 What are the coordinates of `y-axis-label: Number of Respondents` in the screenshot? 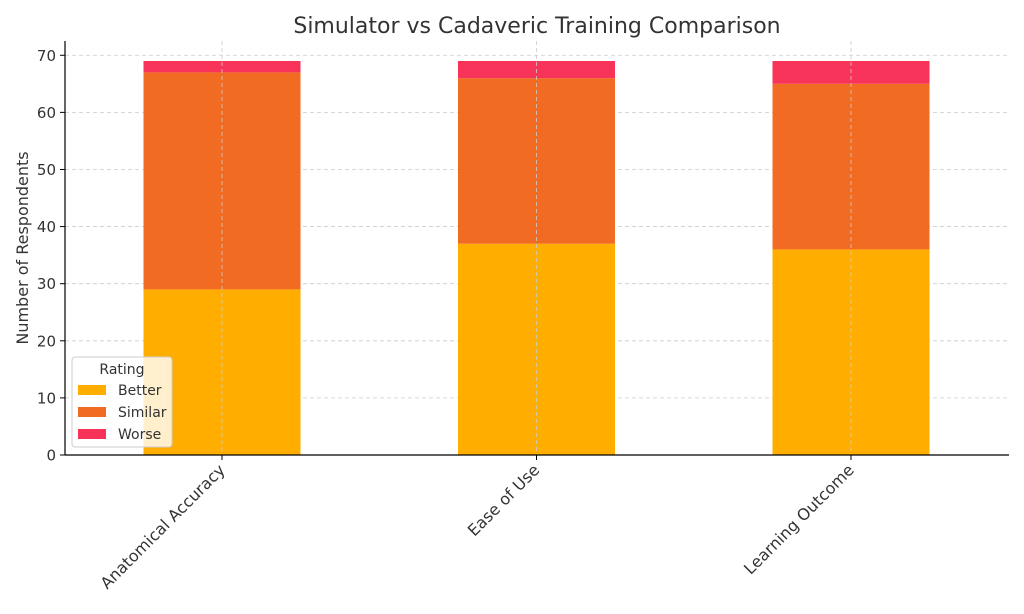 It's located at (22, 247).